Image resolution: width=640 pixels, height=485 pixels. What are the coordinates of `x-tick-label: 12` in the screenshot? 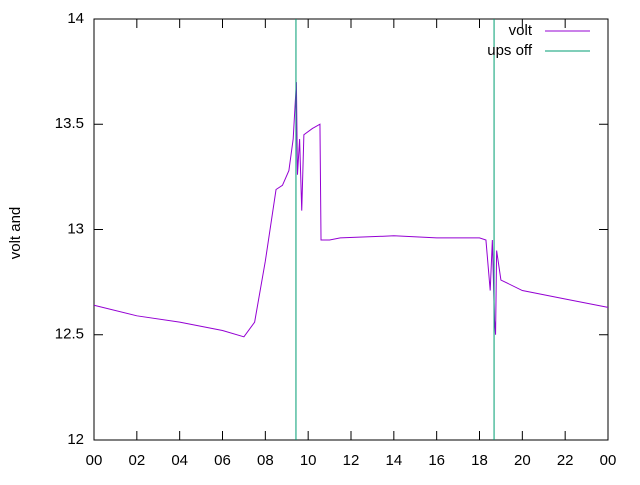 It's located at (351, 460).